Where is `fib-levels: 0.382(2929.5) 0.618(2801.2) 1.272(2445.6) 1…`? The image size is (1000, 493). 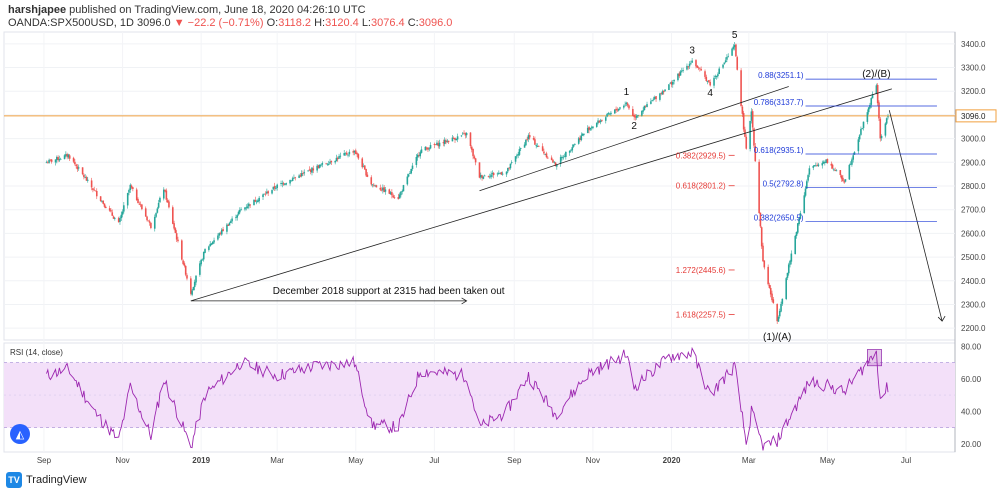
fib-levels: 0.382(2929.5) 0.618(2801.2) 1.272(2445.6) 1… is located at coordinates (806, 195).